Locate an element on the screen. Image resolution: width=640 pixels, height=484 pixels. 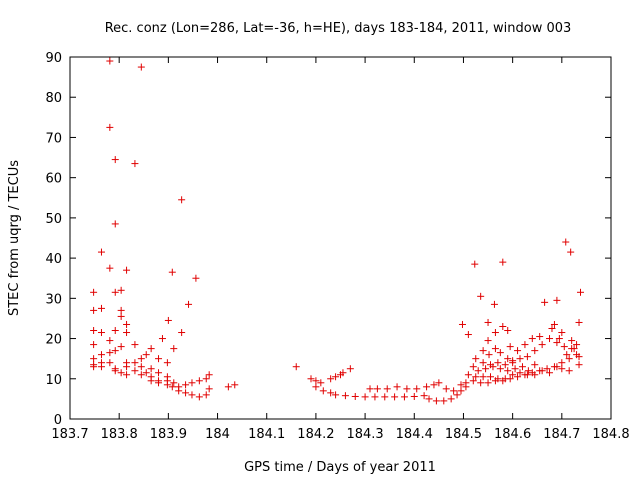
y-tick-label: 30 is located at coordinates (53, 299).